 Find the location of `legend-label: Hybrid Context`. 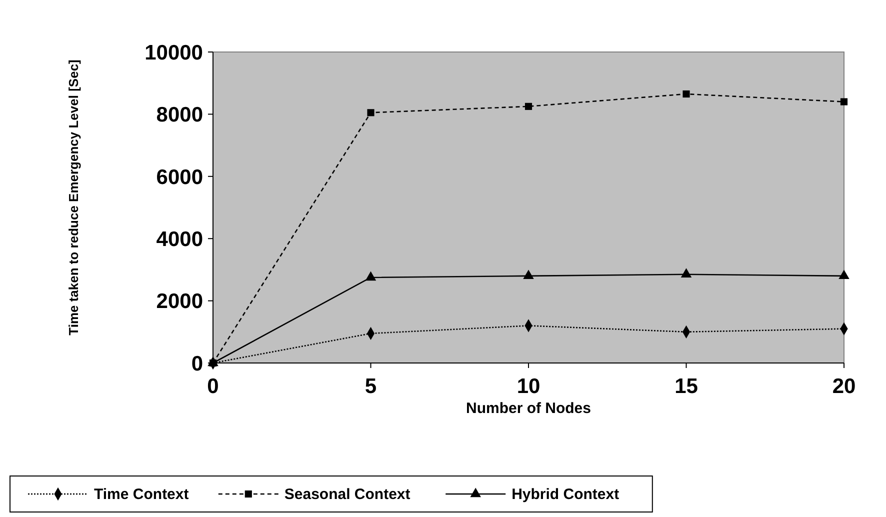

legend-label: Hybrid Context is located at coordinates (566, 494).